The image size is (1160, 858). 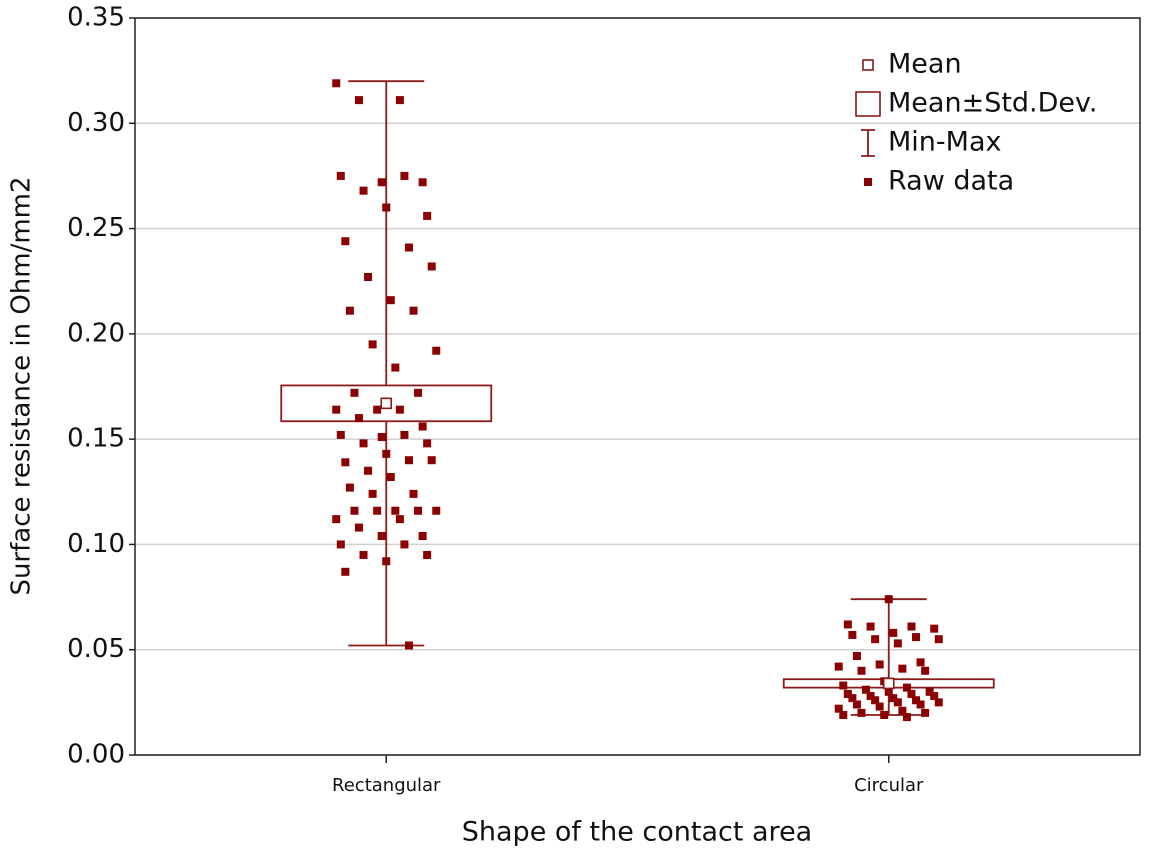 I want to click on y-tick-label: 0.10, so click(x=96, y=544).